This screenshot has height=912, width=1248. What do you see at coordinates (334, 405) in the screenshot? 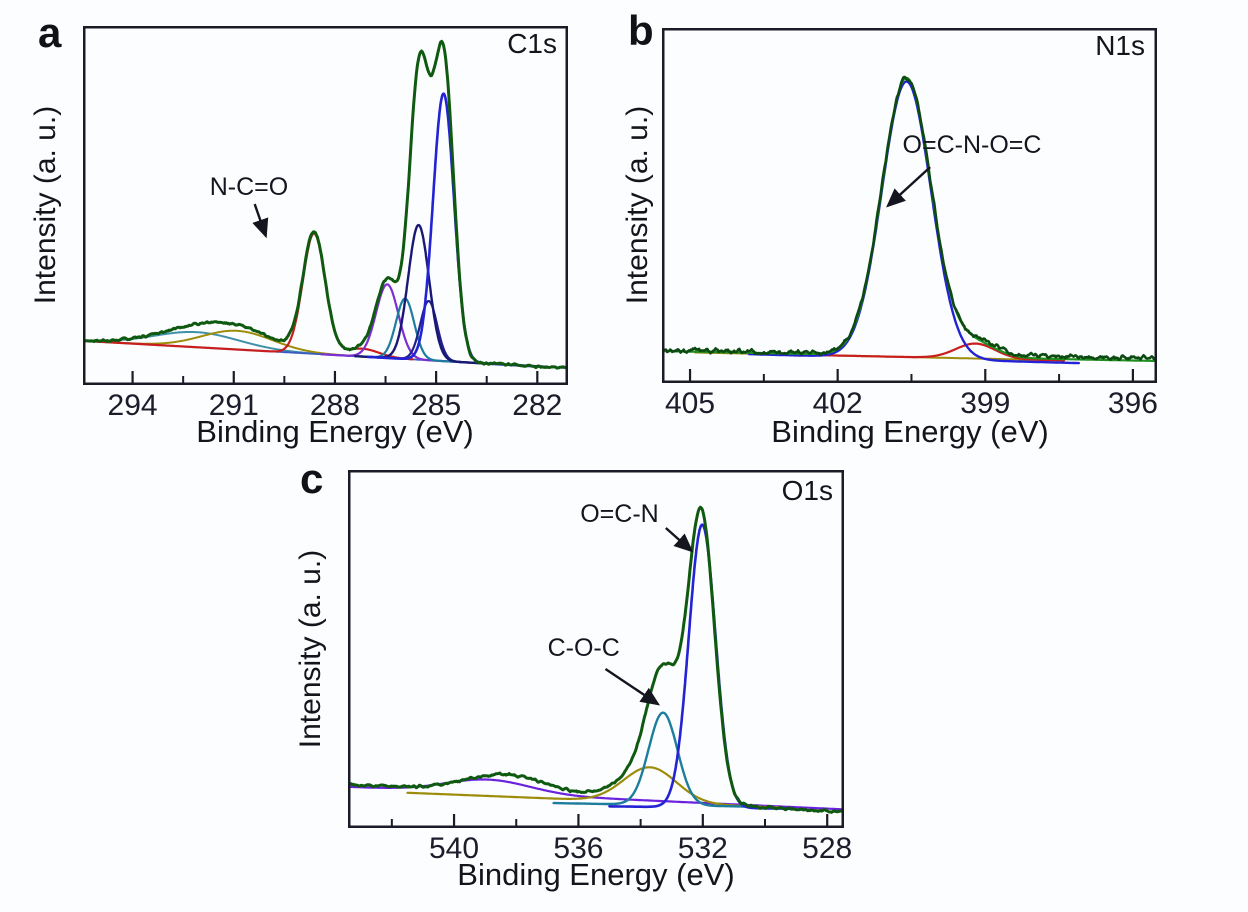
I see `x-tick-label: 288` at bounding box center [334, 405].